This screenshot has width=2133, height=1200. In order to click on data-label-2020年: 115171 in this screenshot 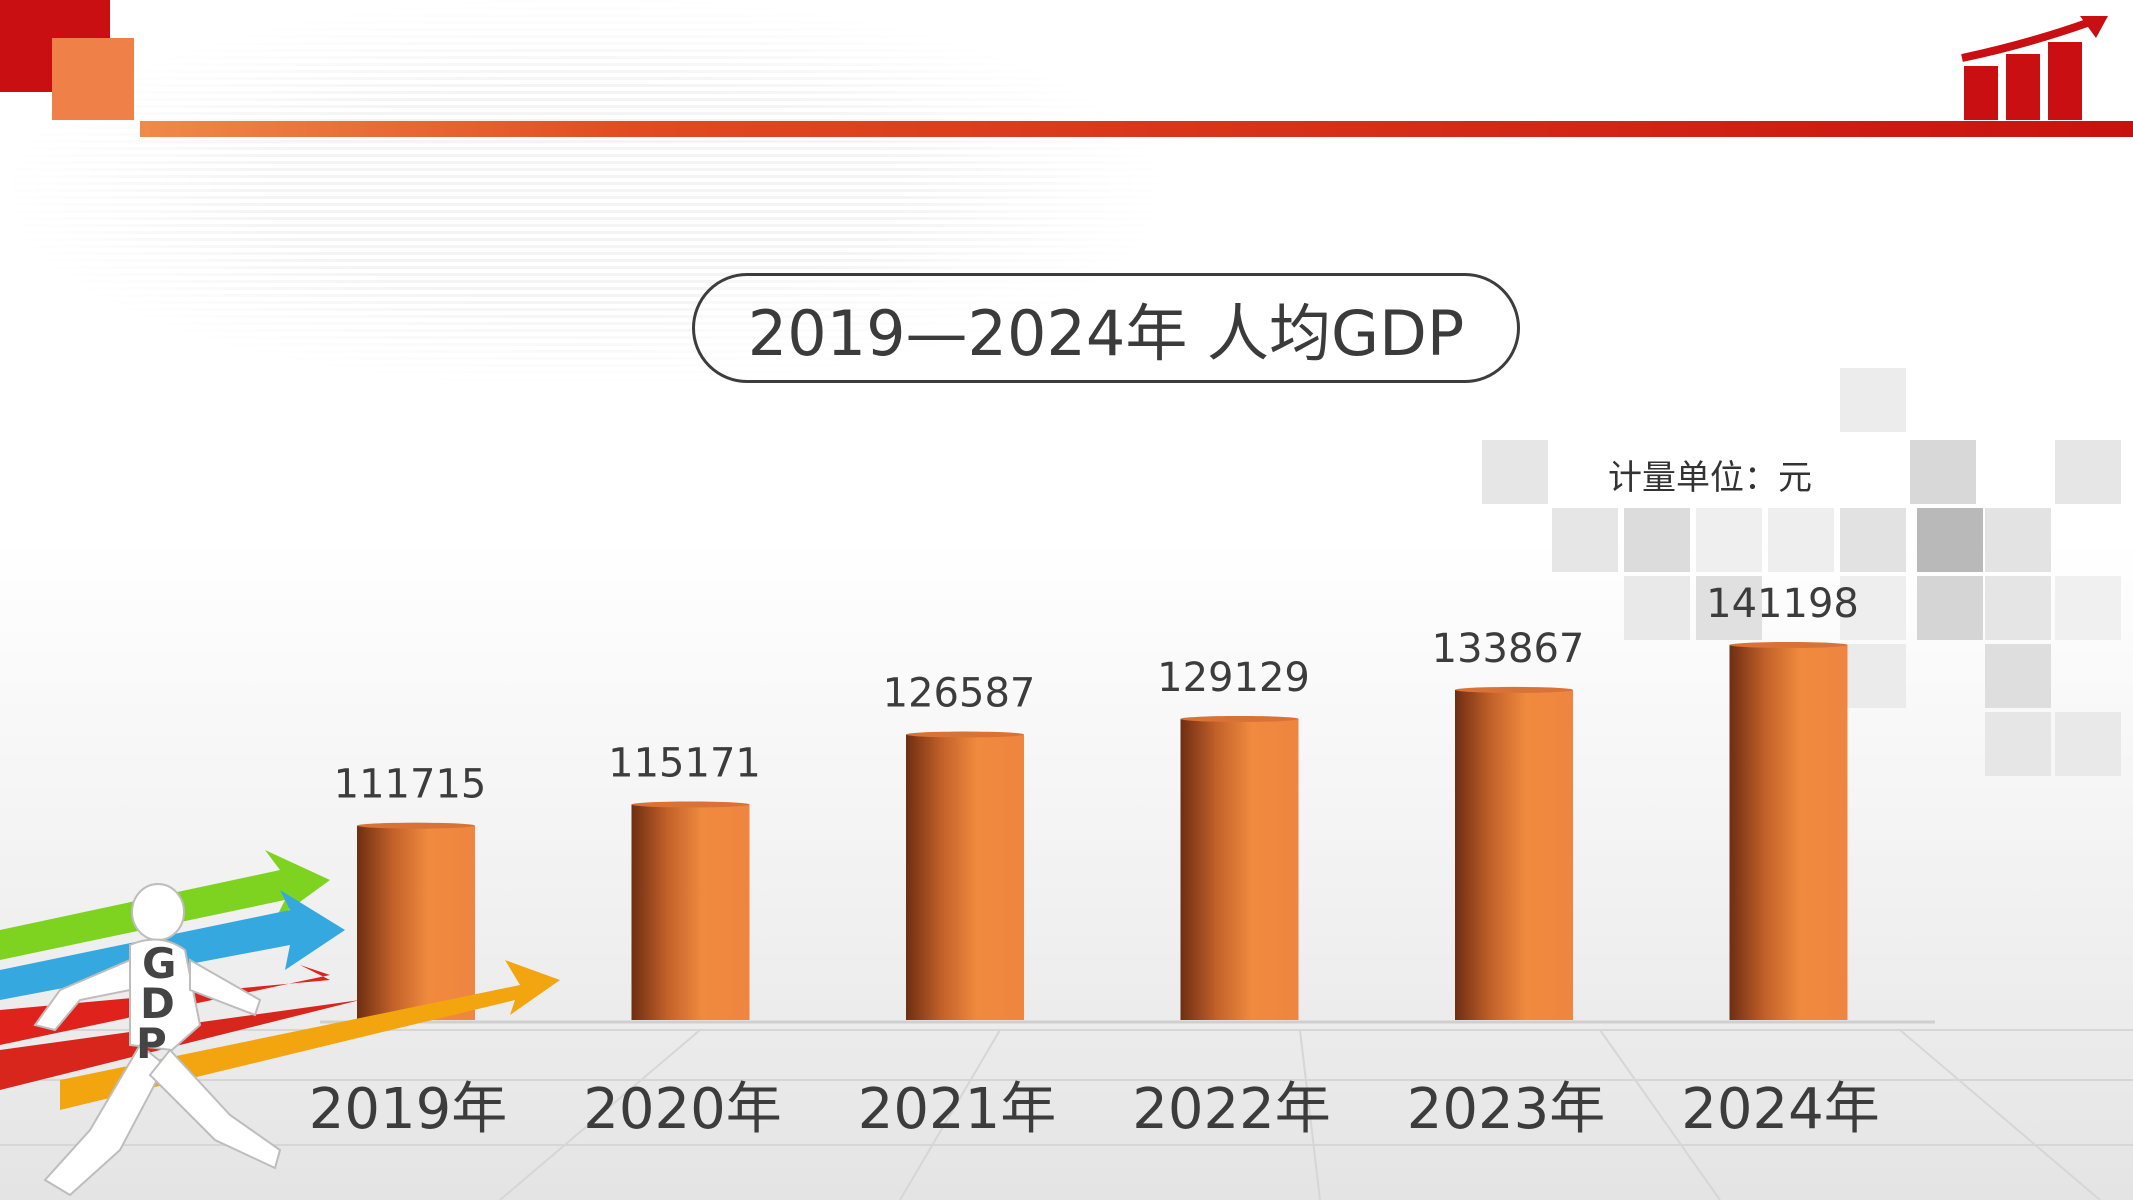, I will do `click(684, 763)`.